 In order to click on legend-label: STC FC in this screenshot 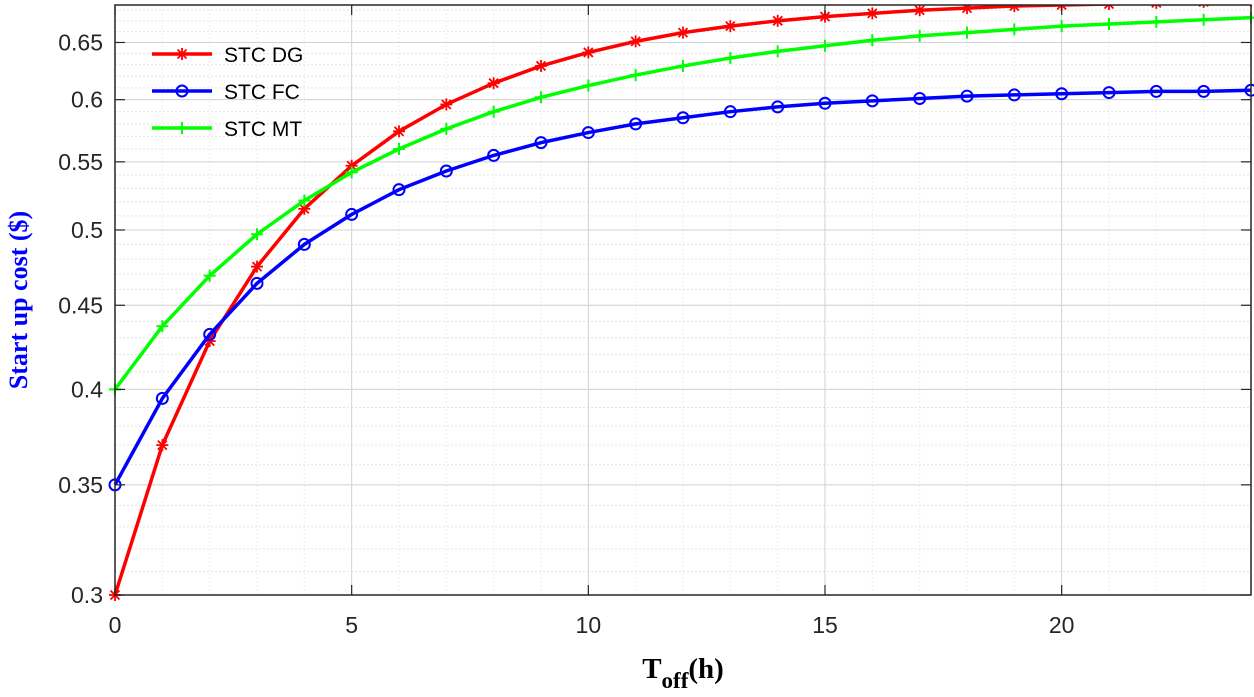, I will do `click(262, 92)`.